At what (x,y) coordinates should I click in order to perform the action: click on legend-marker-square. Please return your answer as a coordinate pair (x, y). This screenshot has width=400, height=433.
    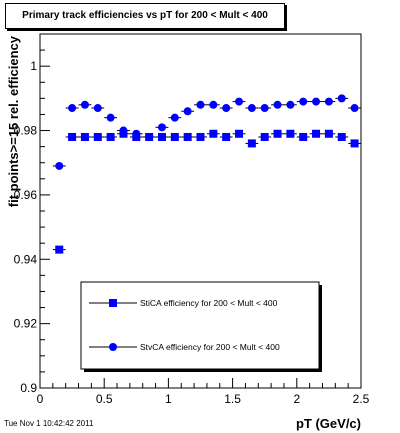
    Looking at the image, I should click on (113, 303).